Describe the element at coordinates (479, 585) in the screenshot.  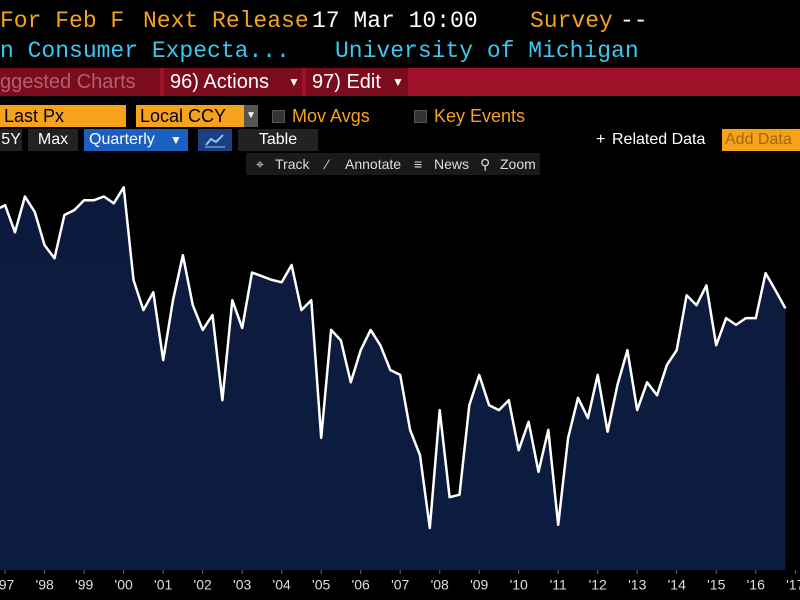
I see `x-tick-label: '09` at that location.